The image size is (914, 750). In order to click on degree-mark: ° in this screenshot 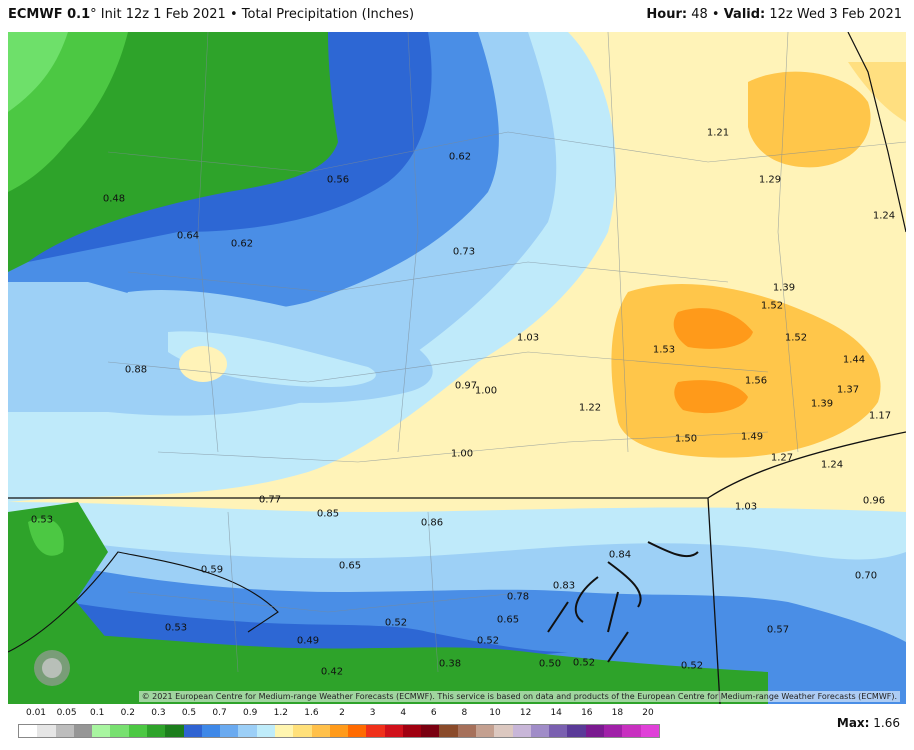, I will do `click(93, 14)`.